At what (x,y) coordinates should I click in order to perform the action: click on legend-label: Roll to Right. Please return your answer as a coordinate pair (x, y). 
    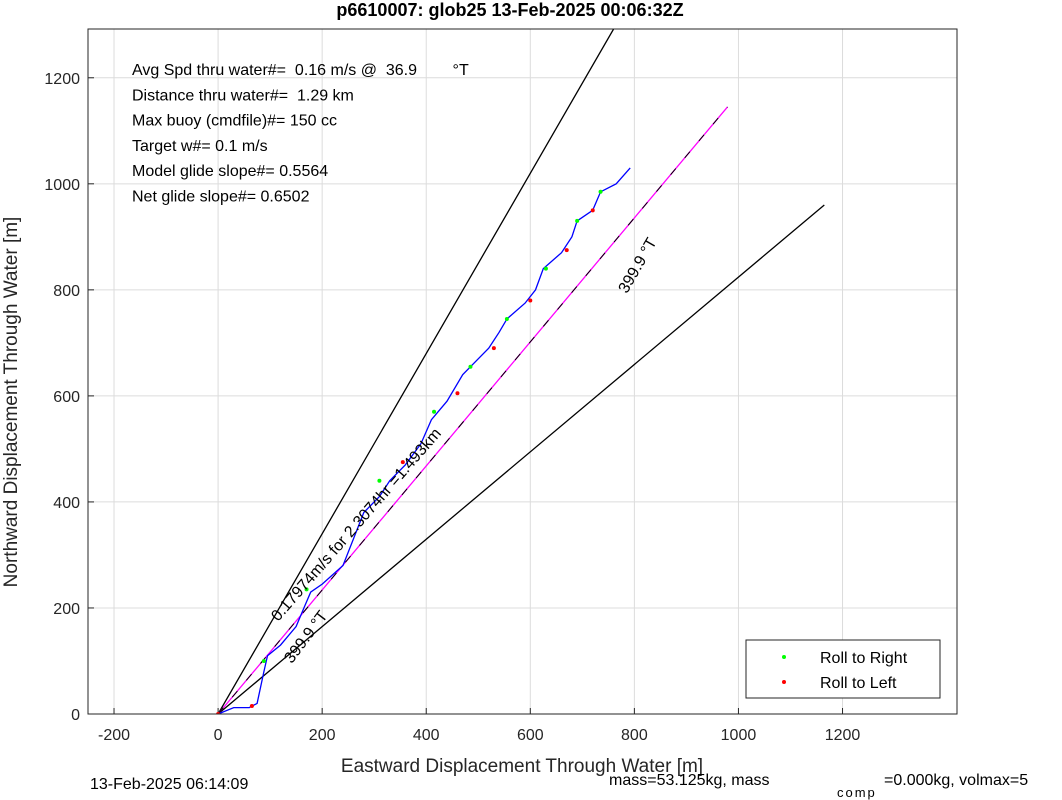
    Looking at the image, I should click on (864, 658).